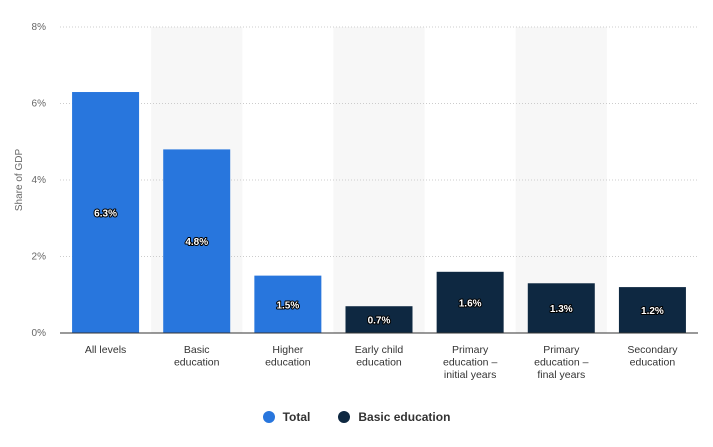 This screenshot has height=447, width=713. Describe the element at coordinates (105, 350) in the screenshot. I see `x-tick-label: All levels` at that location.